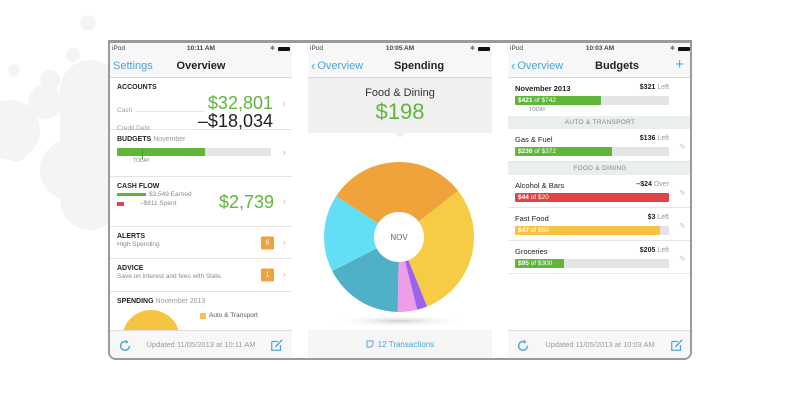 The width and height of the screenshot is (800, 400). What do you see at coordinates (599, 257) in the screenshot?
I see `budget-row: Groceries $205 Left $95 of $300 ✎` at bounding box center [599, 257].